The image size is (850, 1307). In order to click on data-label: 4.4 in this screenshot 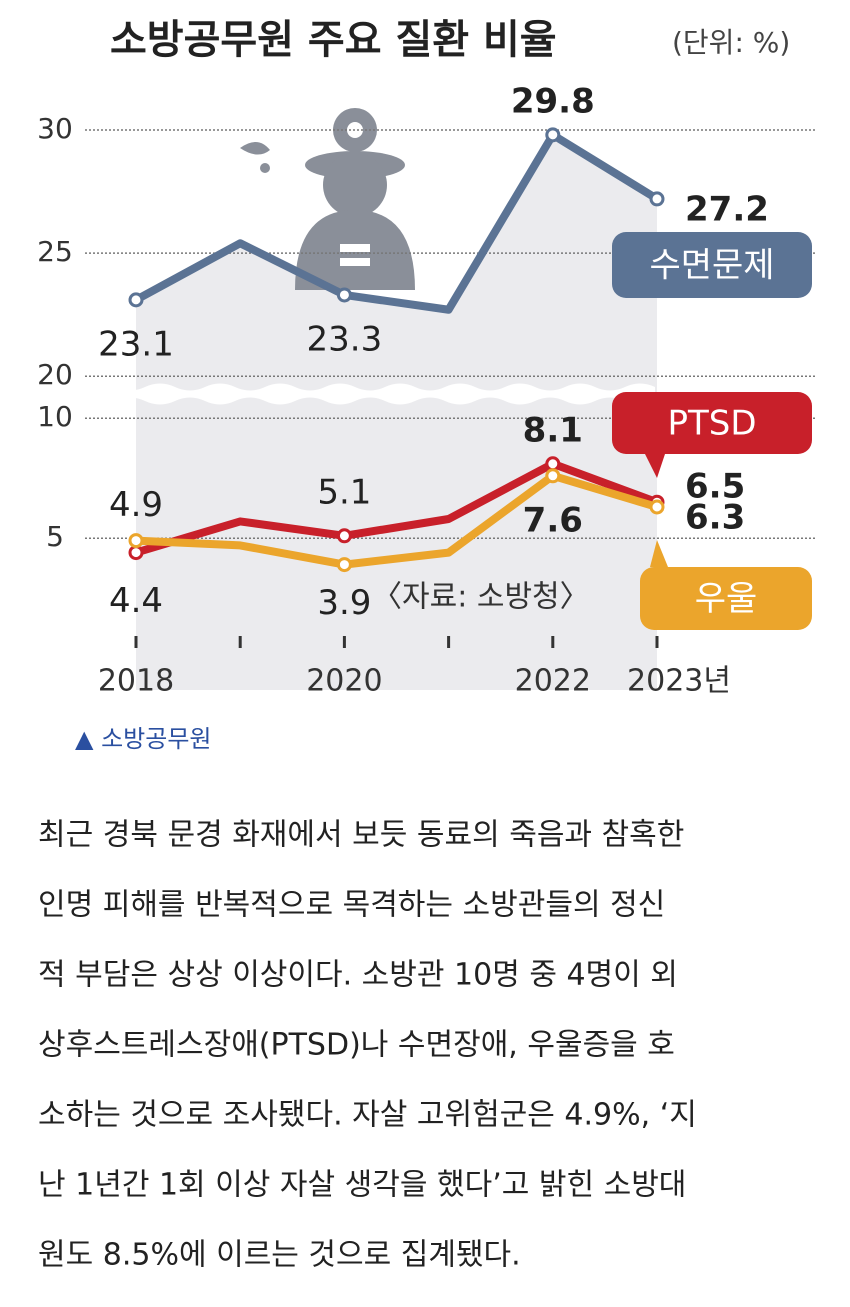, I will do `click(136, 601)`.